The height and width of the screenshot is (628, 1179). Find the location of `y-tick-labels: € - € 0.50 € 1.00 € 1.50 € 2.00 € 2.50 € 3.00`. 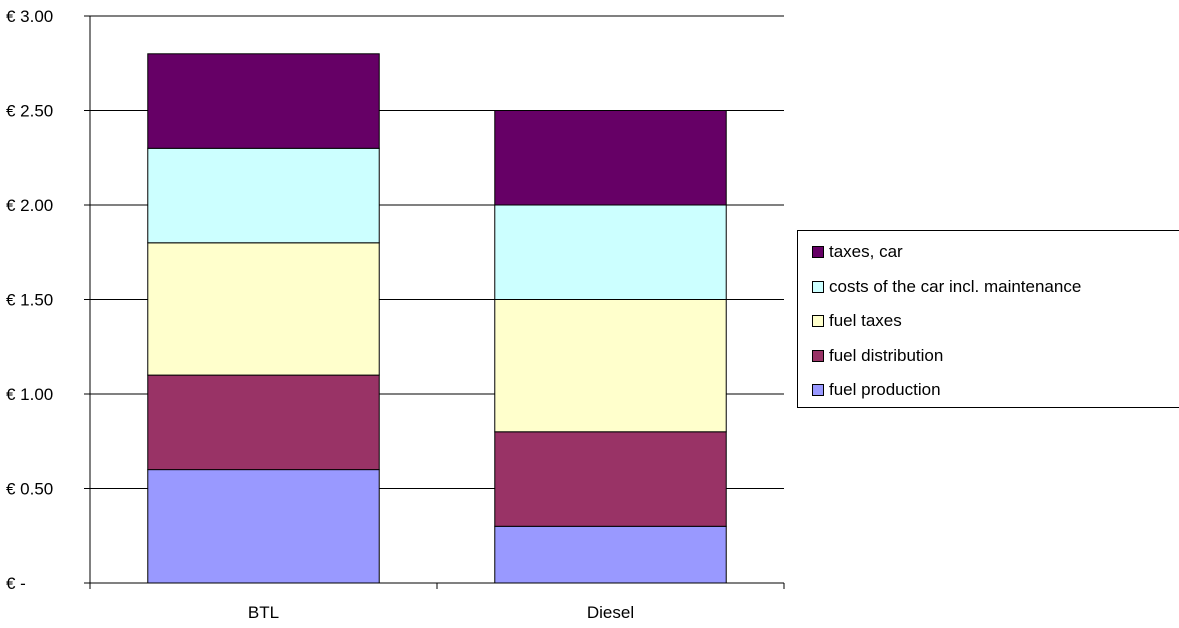

y-tick-labels: € - € 0.50 € 1.00 € 1.50 € 2.00 € 2.50 € 3.00 is located at coordinates (29, 300).